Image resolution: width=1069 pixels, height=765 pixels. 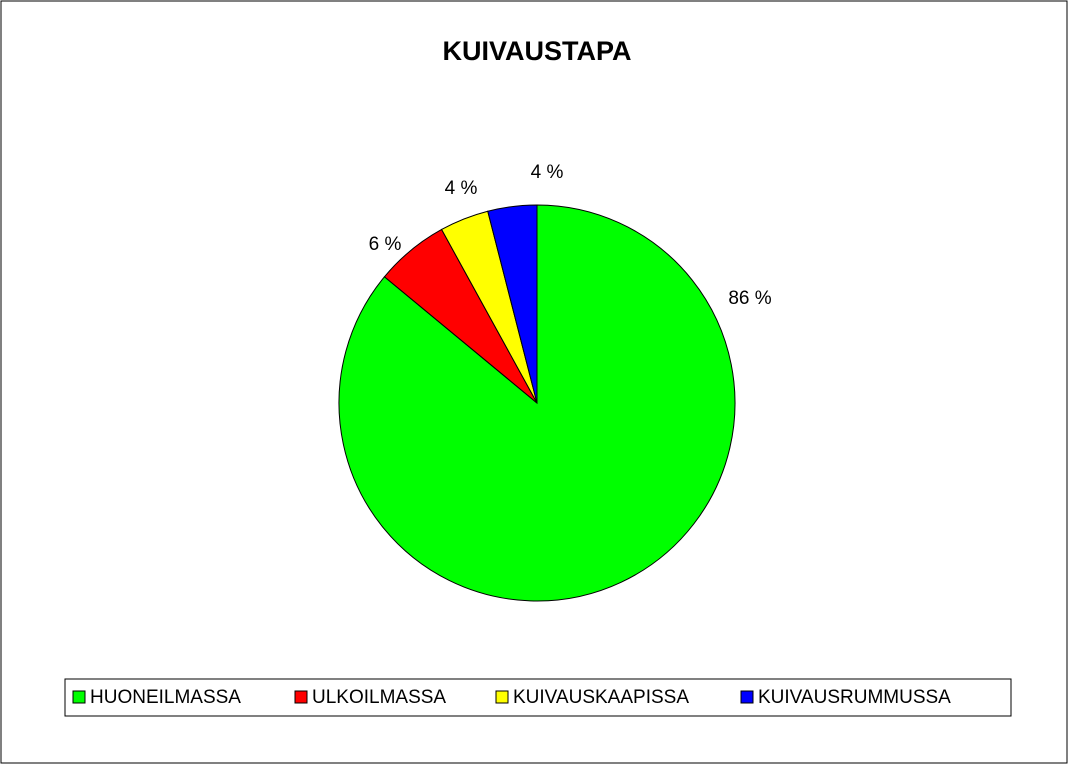 I want to click on legend-label: KUIVAUSRUMMUSSA, so click(x=854, y=697).